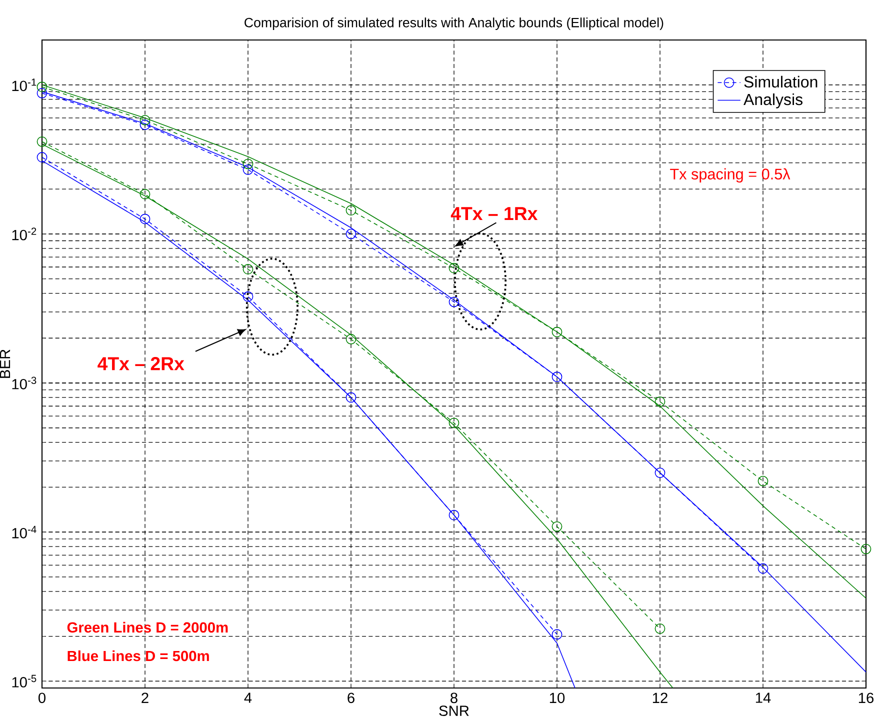 Image resolution: width=886 pixels, height=725 pixels. I want to click on y-tick-label: 10$^{-2}$, so click(24, 234).